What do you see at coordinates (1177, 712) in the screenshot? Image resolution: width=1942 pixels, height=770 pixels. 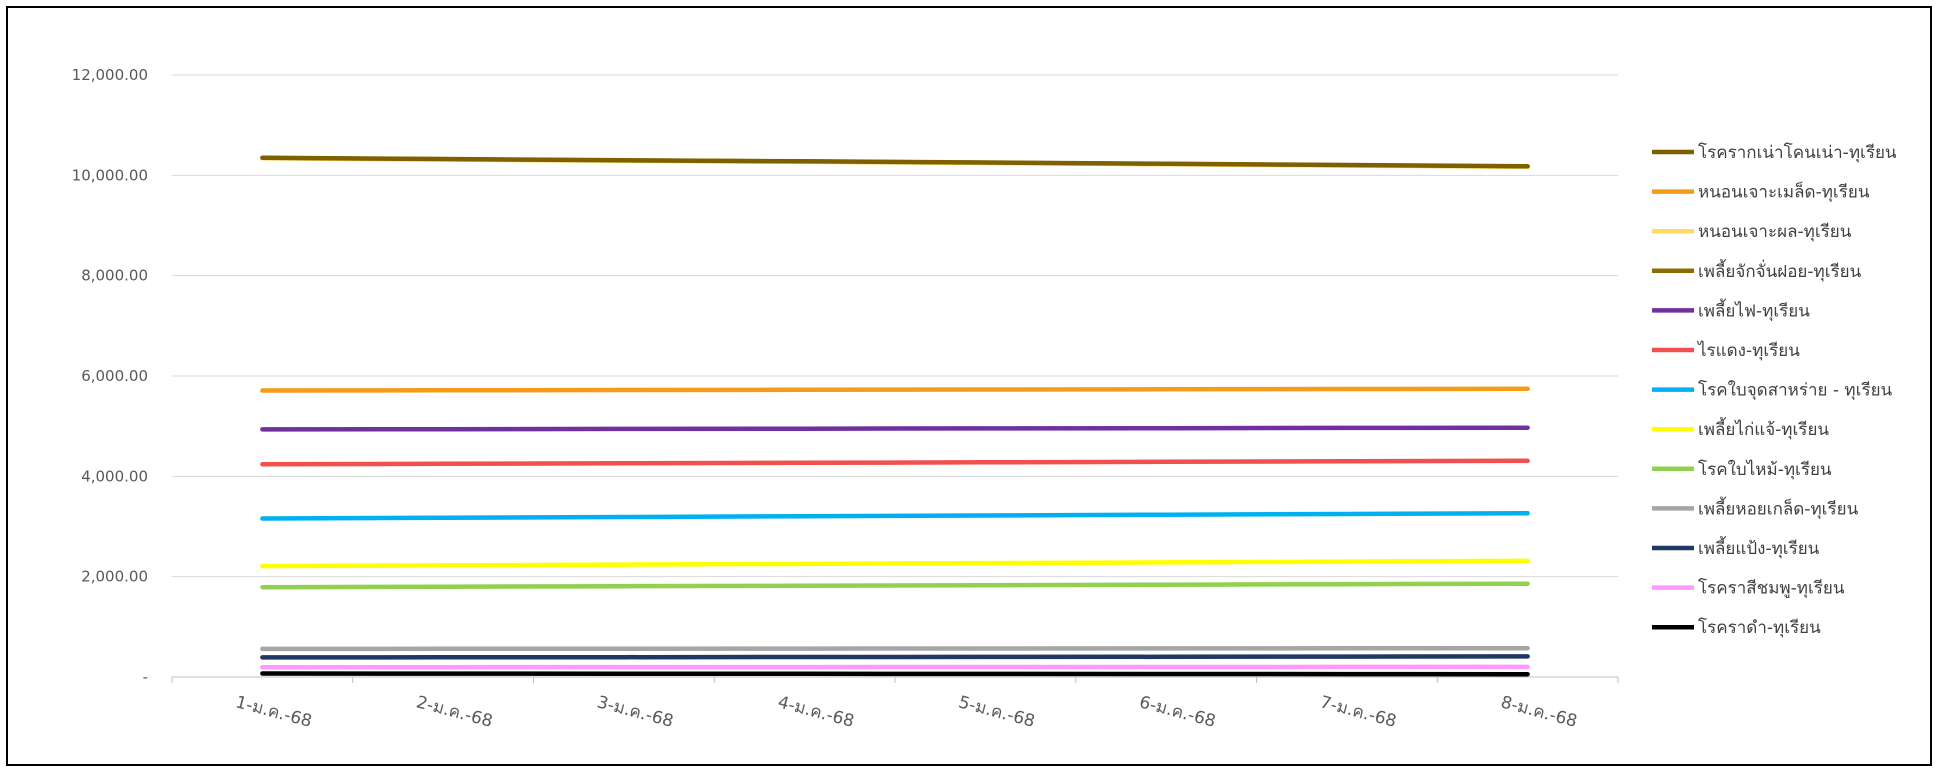 I see `x-tick-label: 6-ม.ค.-68` at bounding box center [1177, 712].